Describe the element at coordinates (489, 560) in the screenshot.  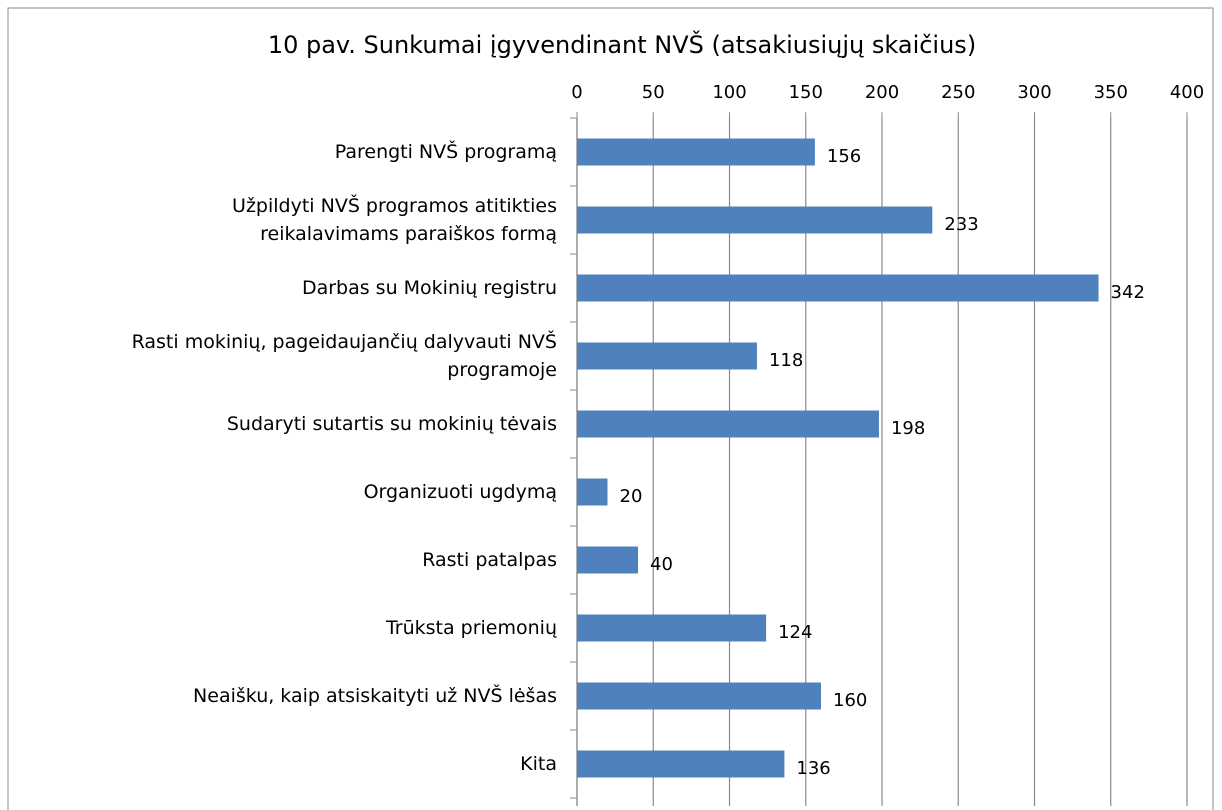
I see `y-tick-label: Rasti patalpas` at that location.